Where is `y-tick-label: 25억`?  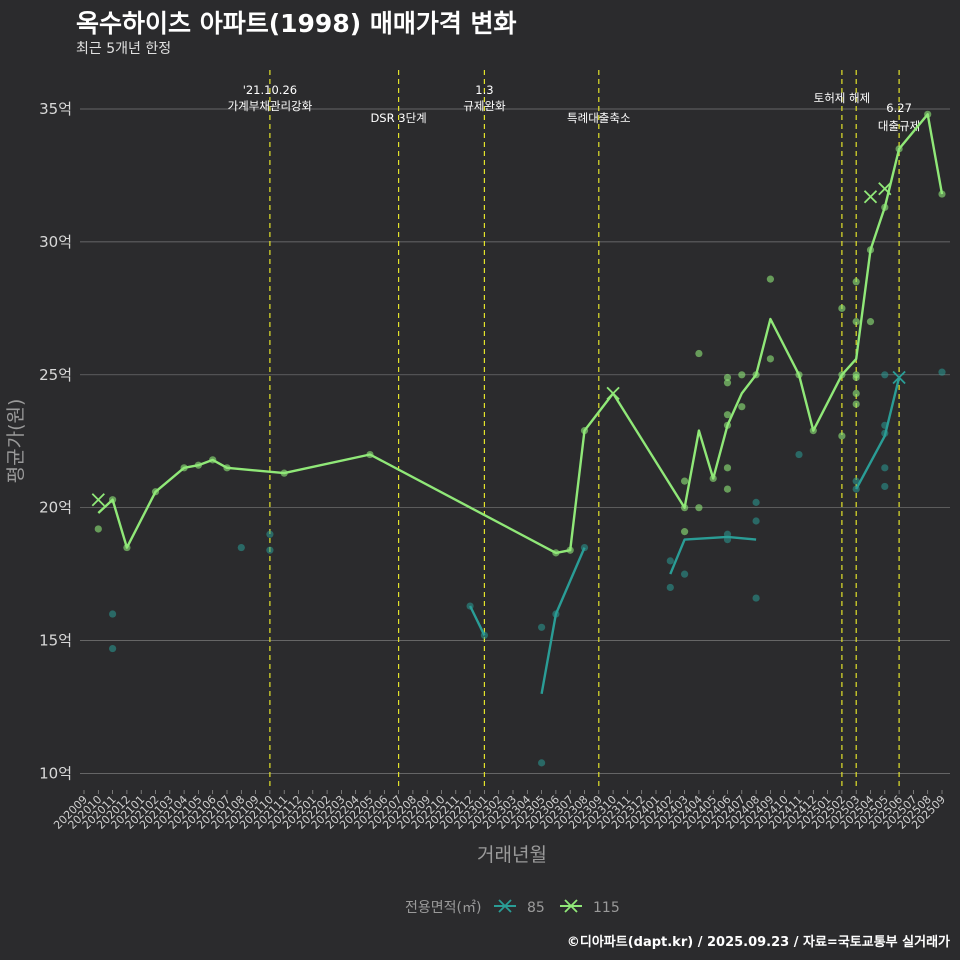 y-tick-label: 25억 is located at coordinates (55, 375).